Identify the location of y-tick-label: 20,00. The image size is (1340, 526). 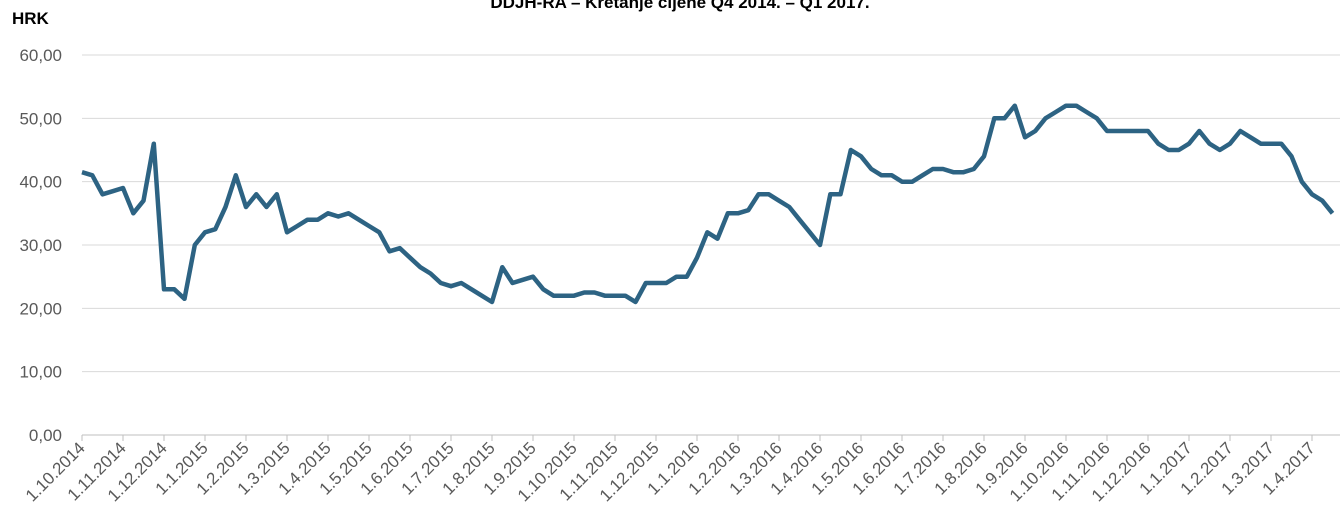
(40, 308).